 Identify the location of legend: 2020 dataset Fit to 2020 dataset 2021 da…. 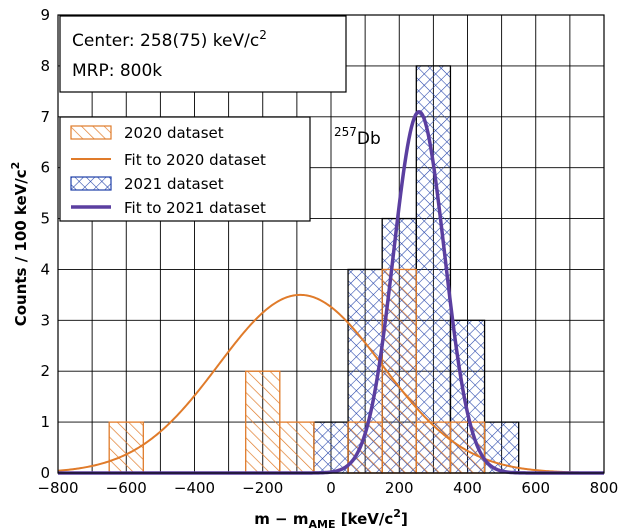
(185, 169).